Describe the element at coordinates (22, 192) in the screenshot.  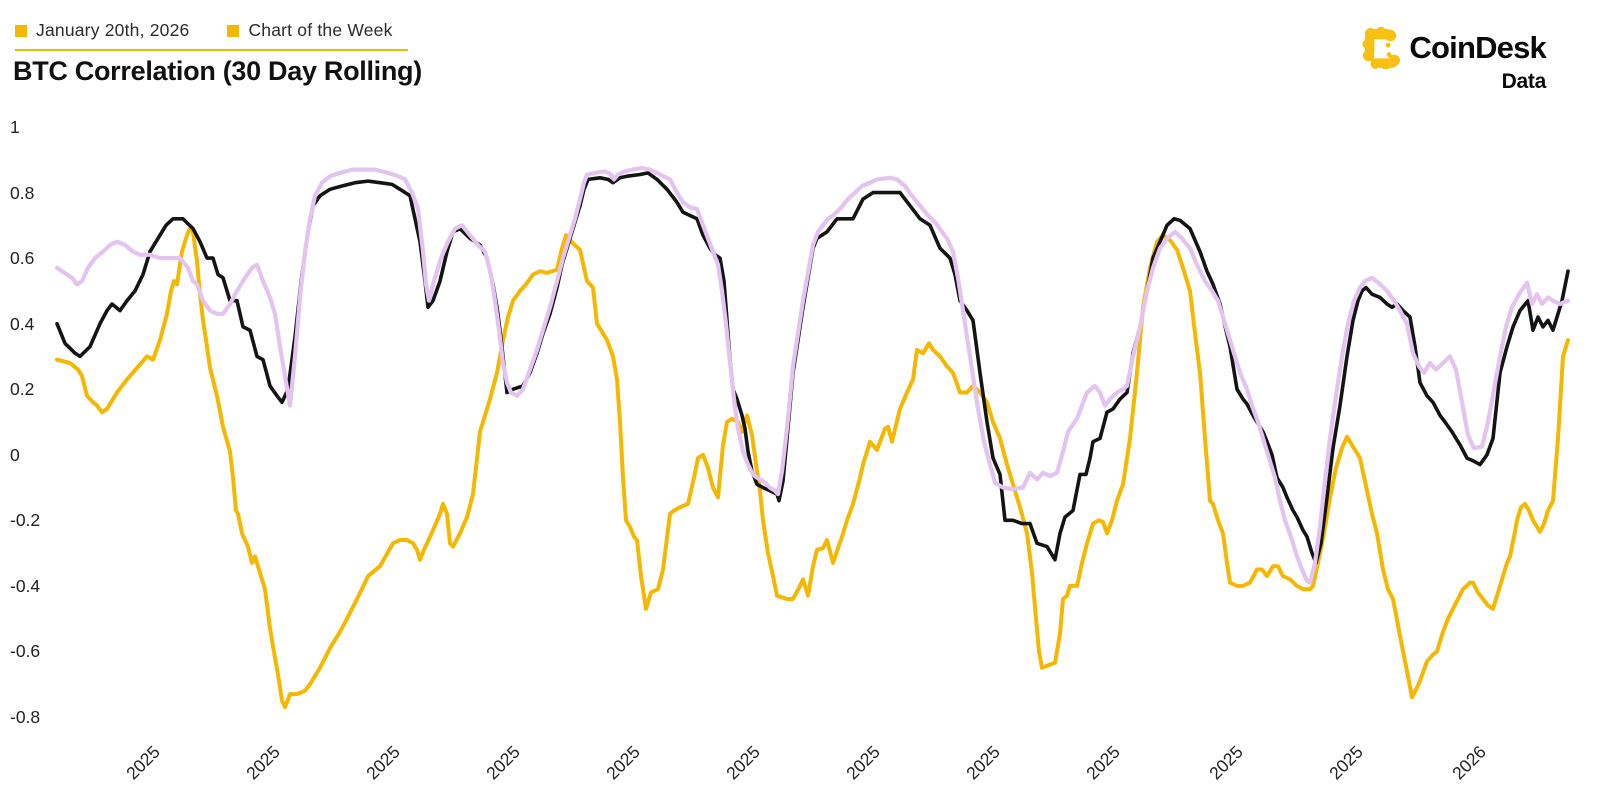
I see `y-tick-label: 0.8` at that location.